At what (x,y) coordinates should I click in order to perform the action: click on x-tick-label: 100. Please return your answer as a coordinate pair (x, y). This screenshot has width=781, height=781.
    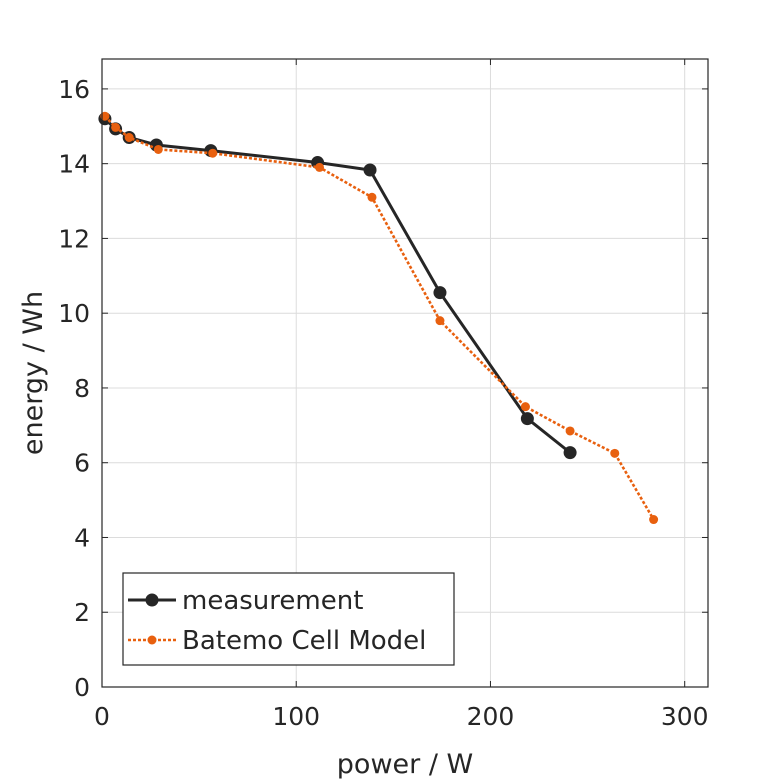
    Looking at the image, I should click on (296, 716).